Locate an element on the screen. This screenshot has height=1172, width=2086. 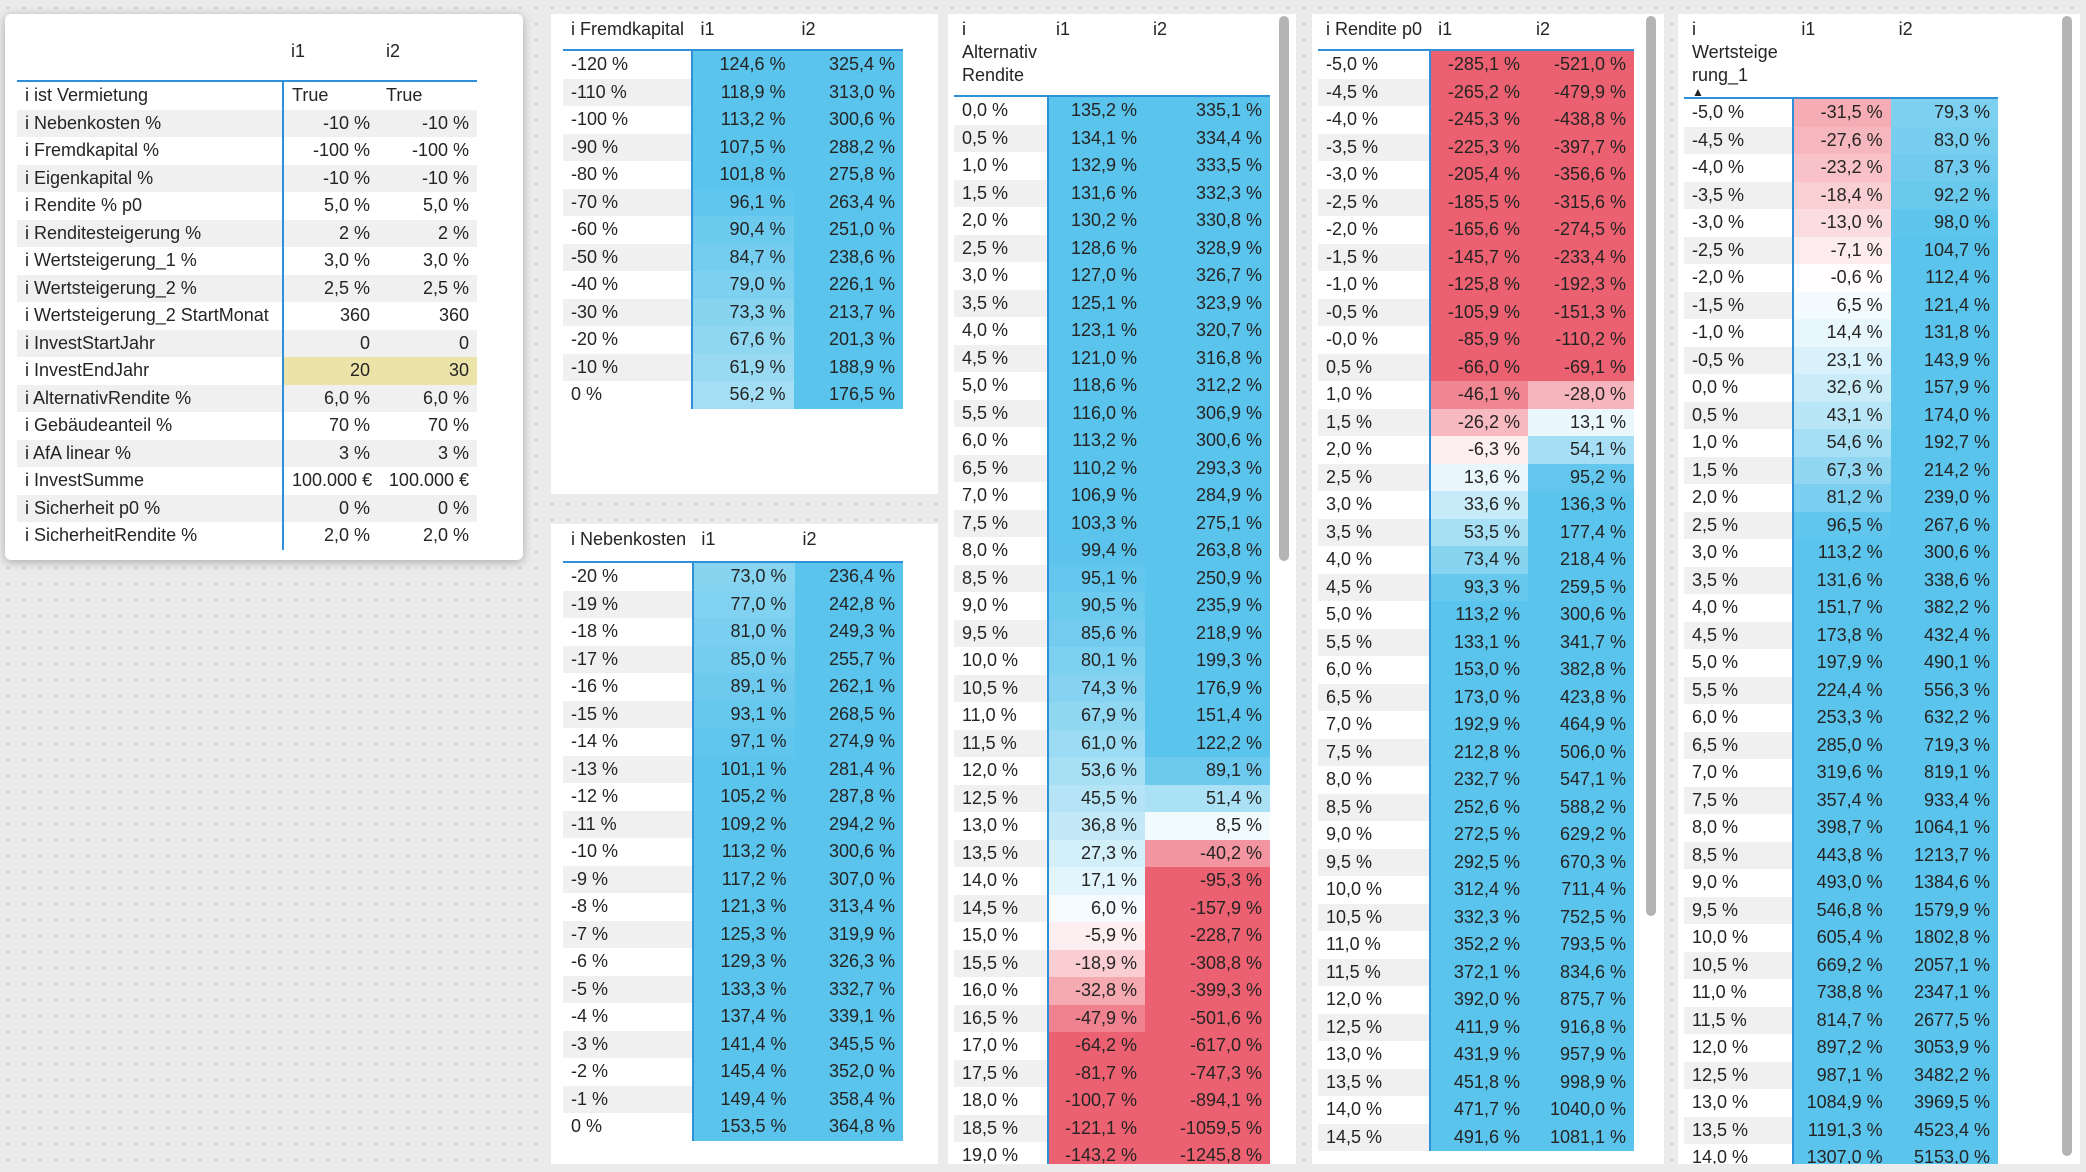
value-cell-i2: 916,8 % is located at coordinates (1580, 1027).